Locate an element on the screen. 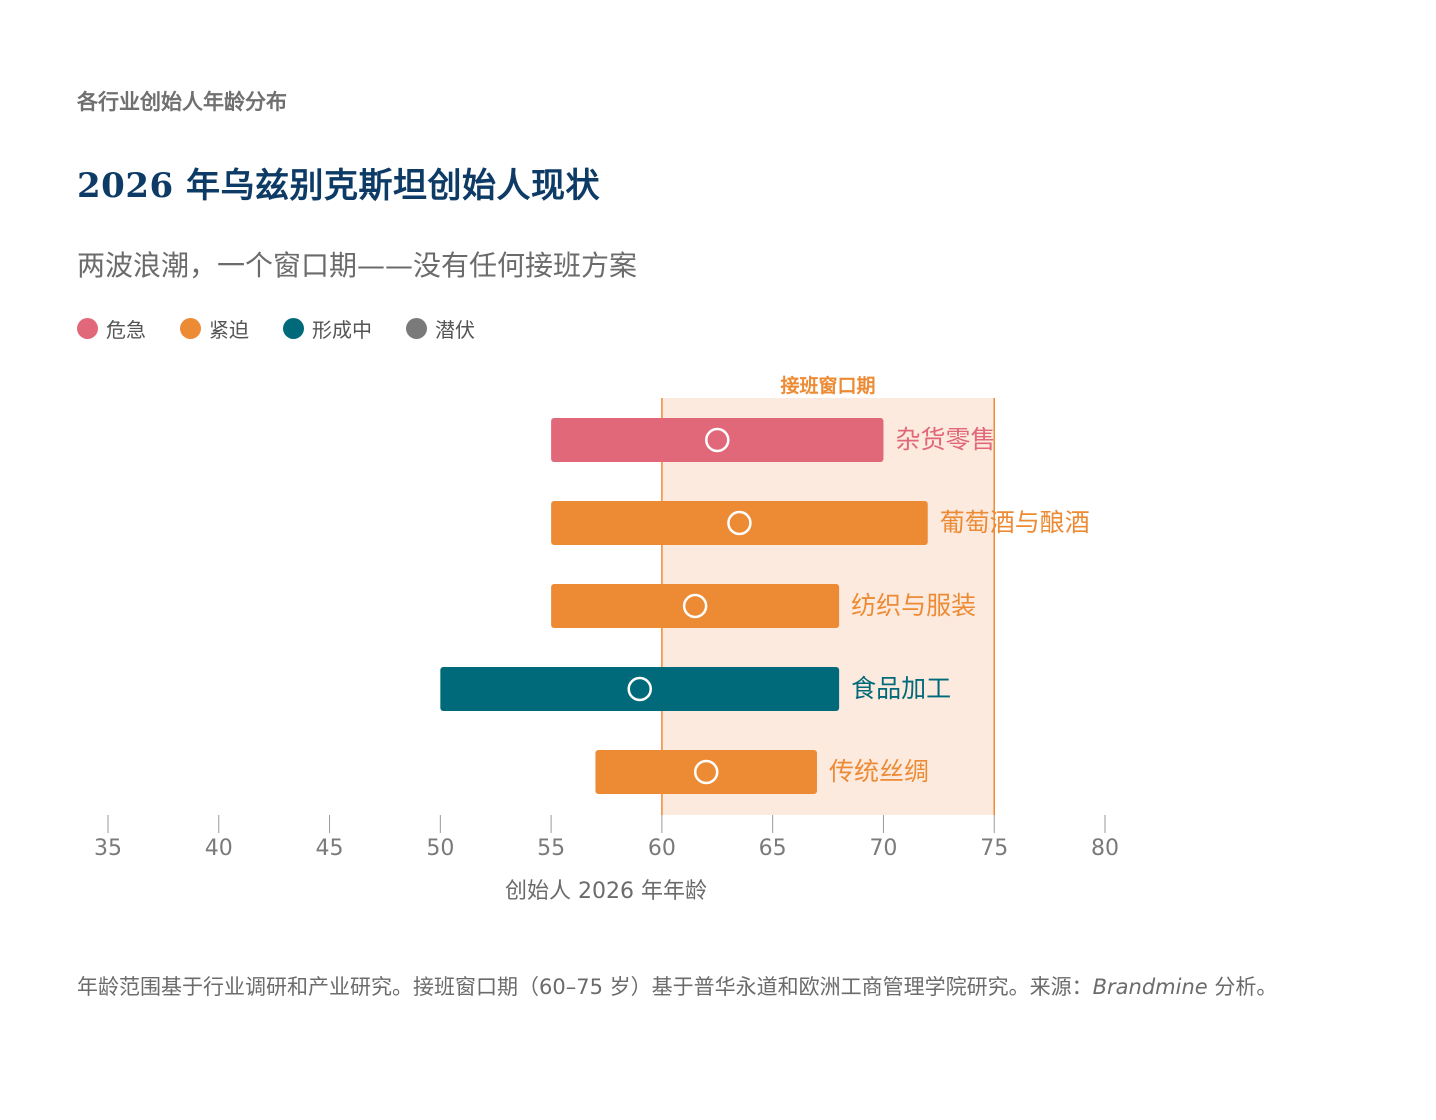 This screenshot has height=1120, width=1436. bar-label: 传统丝绸 is located at coordinates (879, 771).